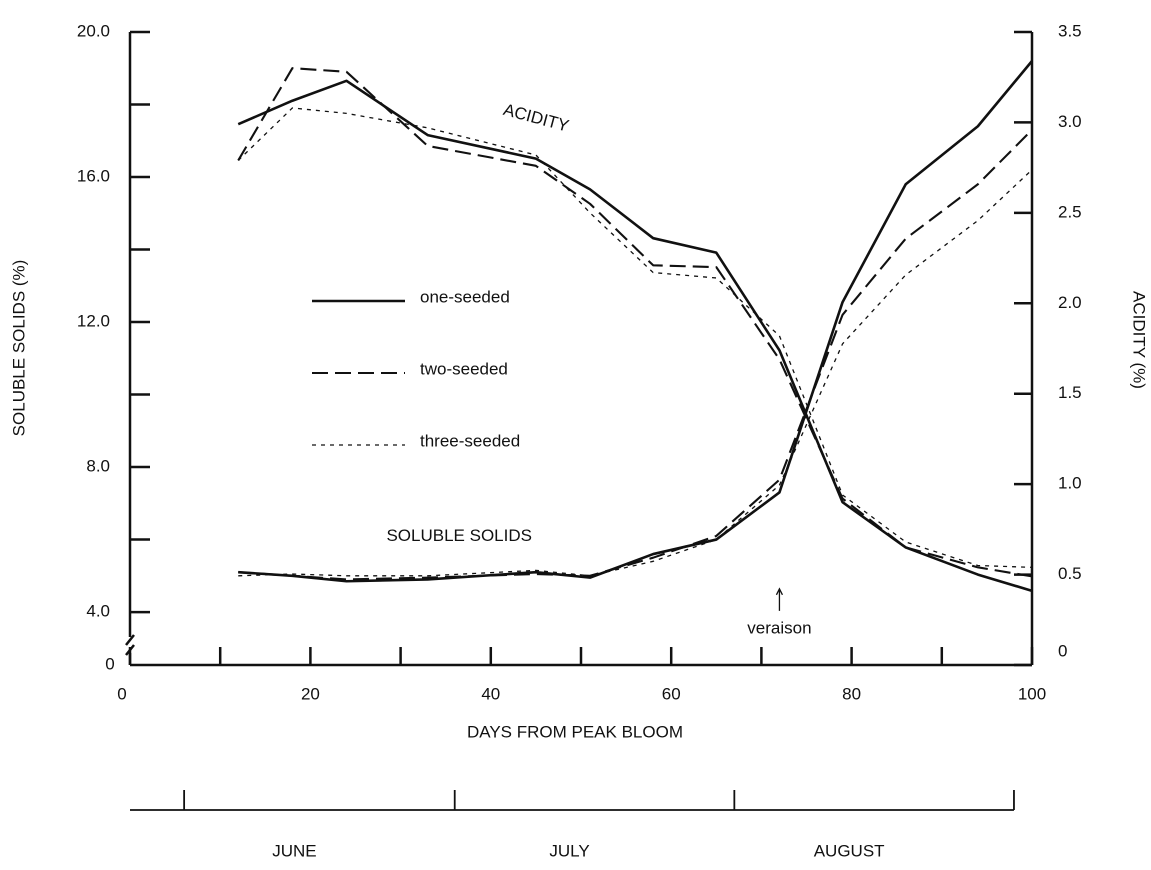 The height and width of the screenshot is (870, 1151). I want to click on y2-axis-label: ACIDITY (%), so click(1139, 340).